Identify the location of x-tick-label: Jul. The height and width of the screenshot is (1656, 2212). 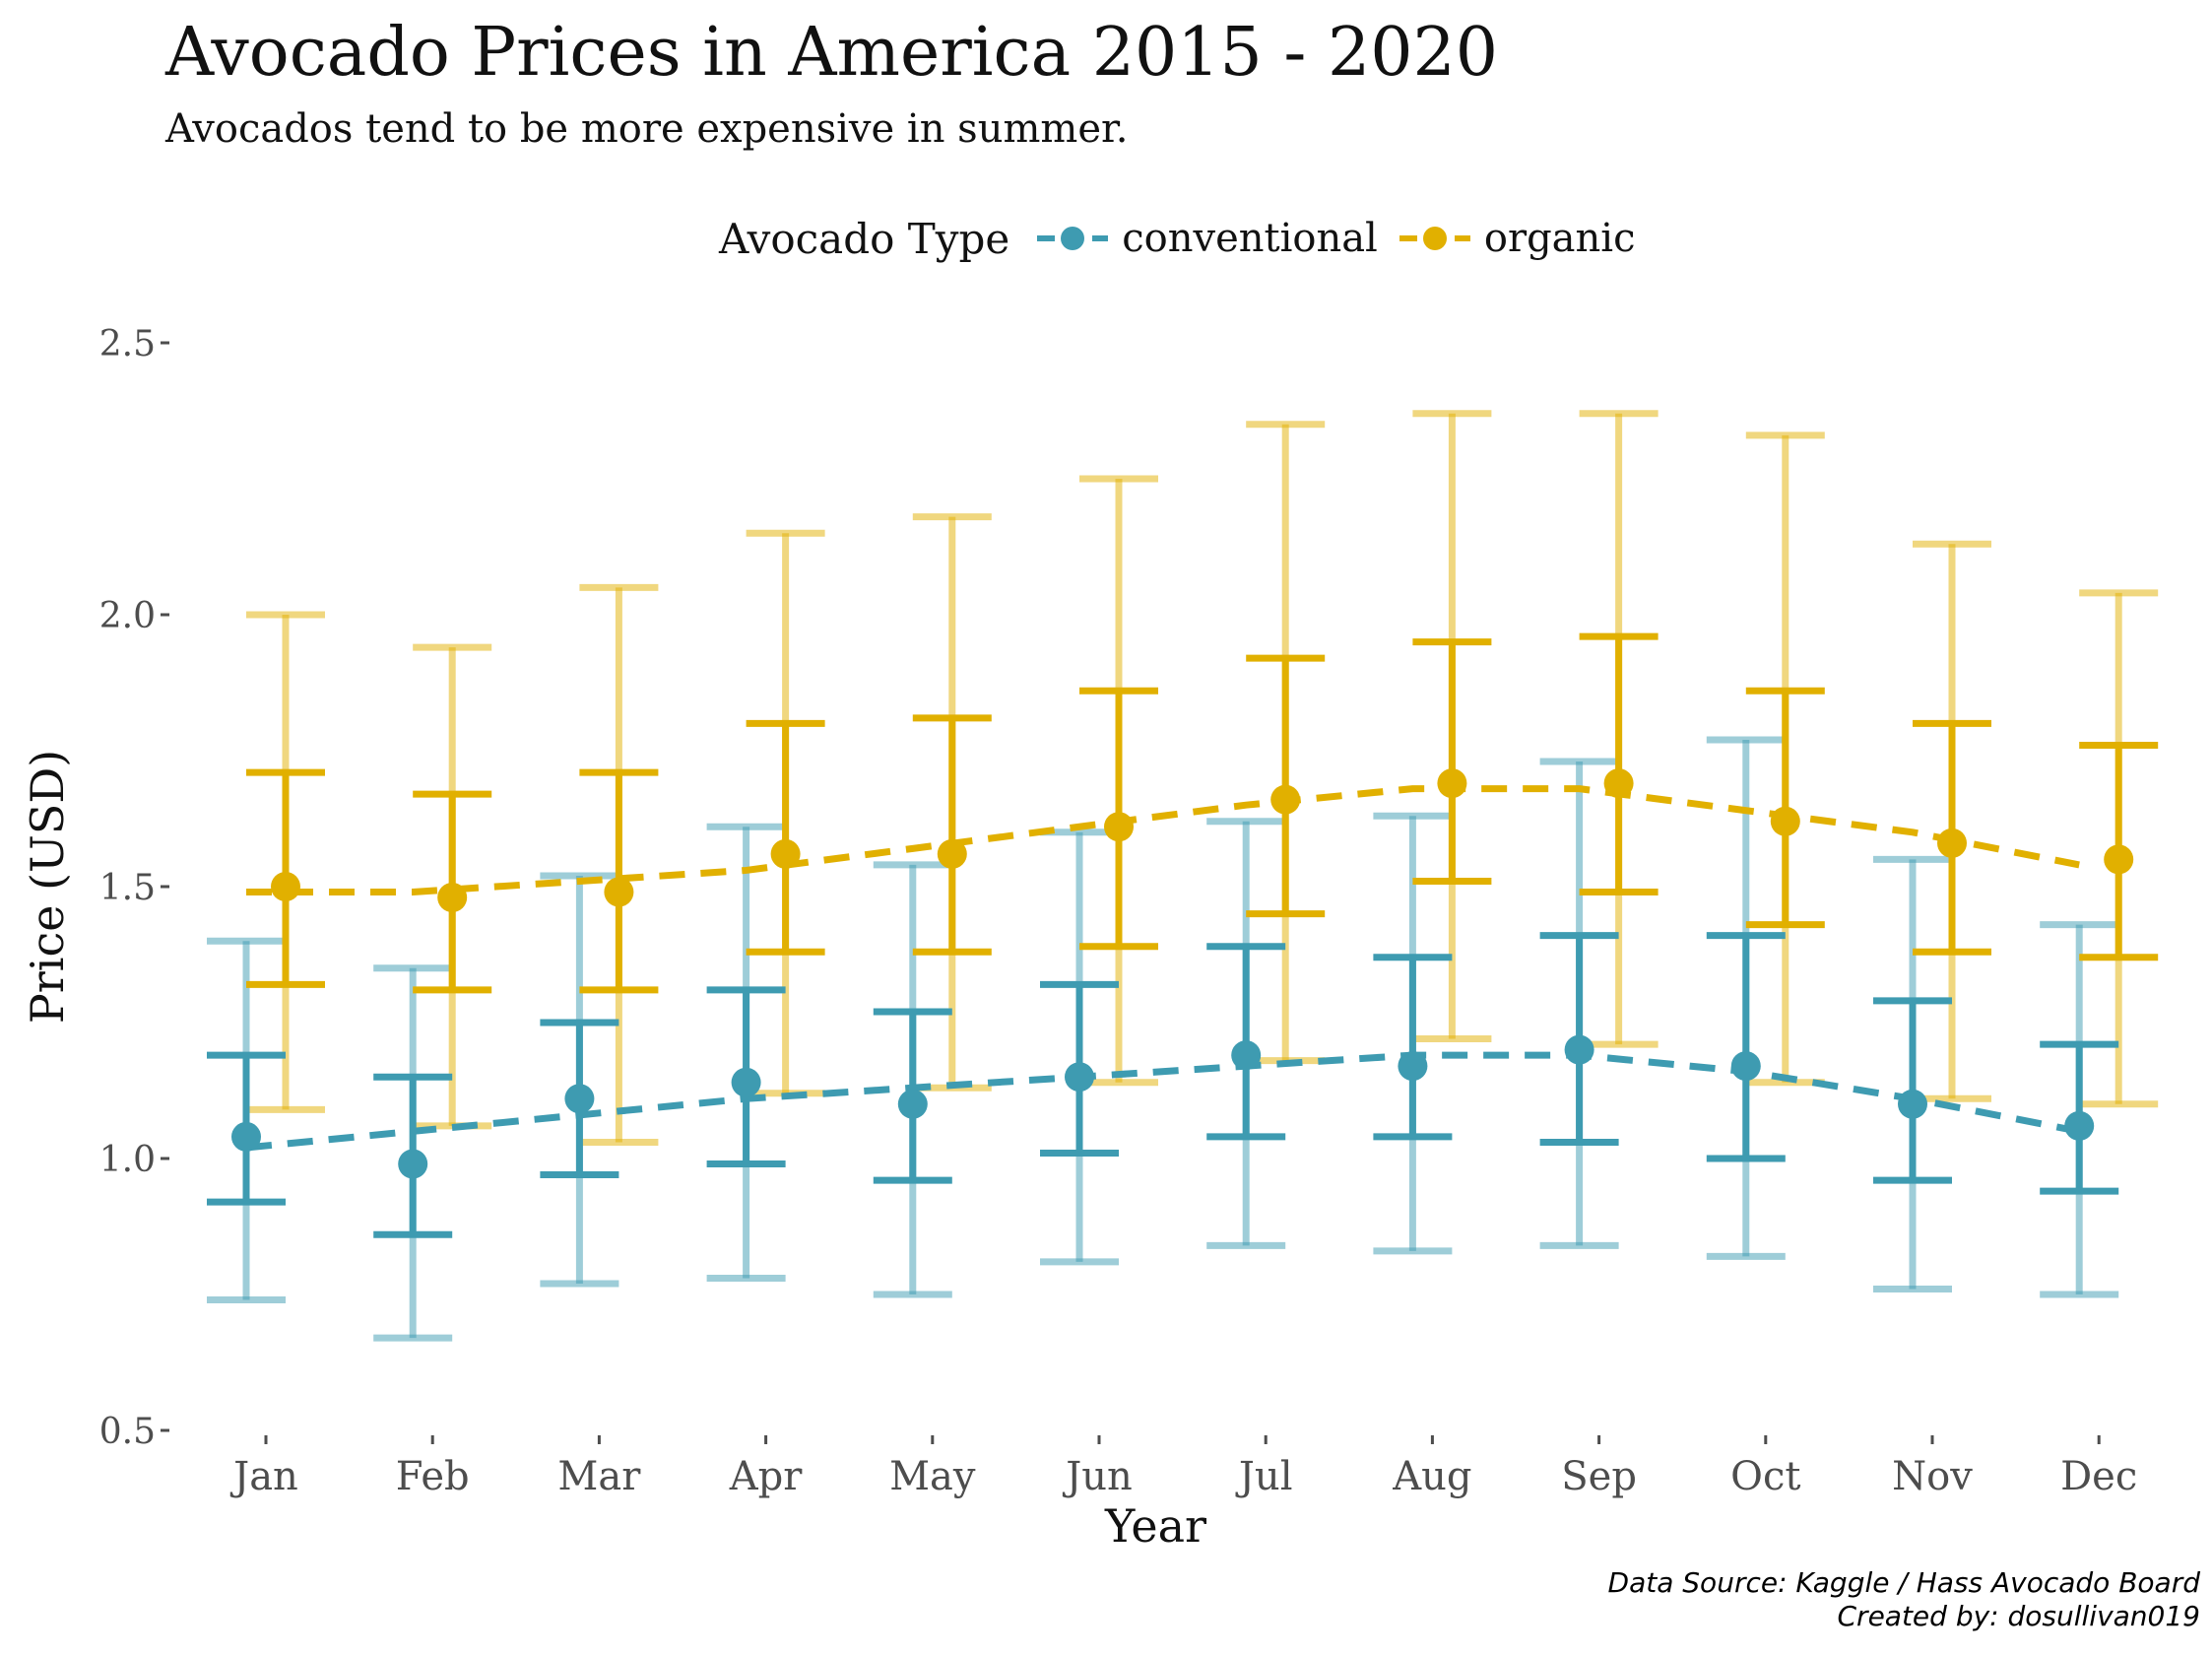
(1264, 1476).